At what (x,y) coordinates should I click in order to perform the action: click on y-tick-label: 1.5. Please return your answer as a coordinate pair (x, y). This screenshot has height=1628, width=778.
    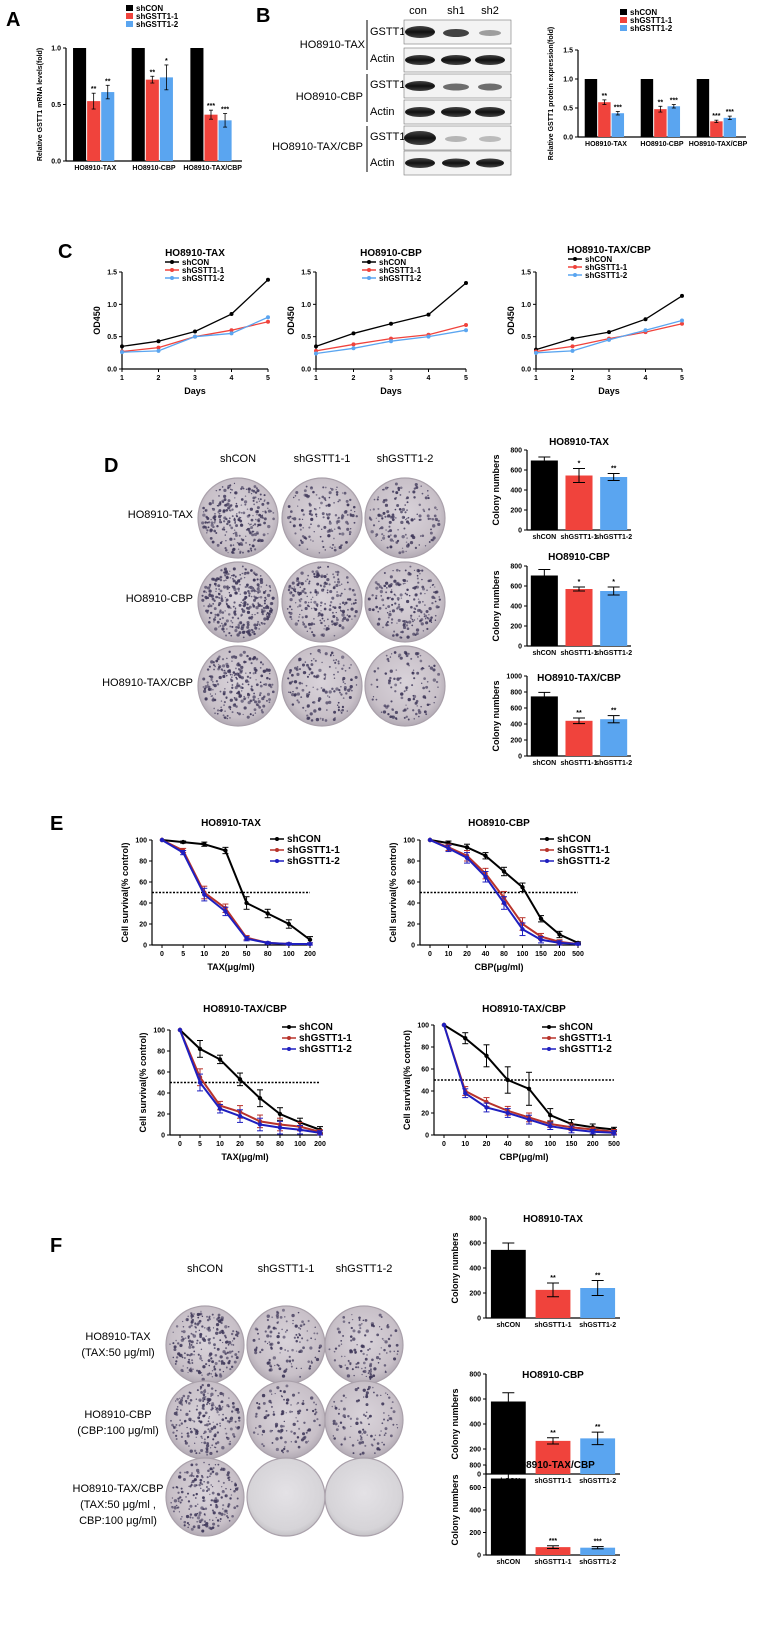
    Looking at the image, I should click on (568, 51).